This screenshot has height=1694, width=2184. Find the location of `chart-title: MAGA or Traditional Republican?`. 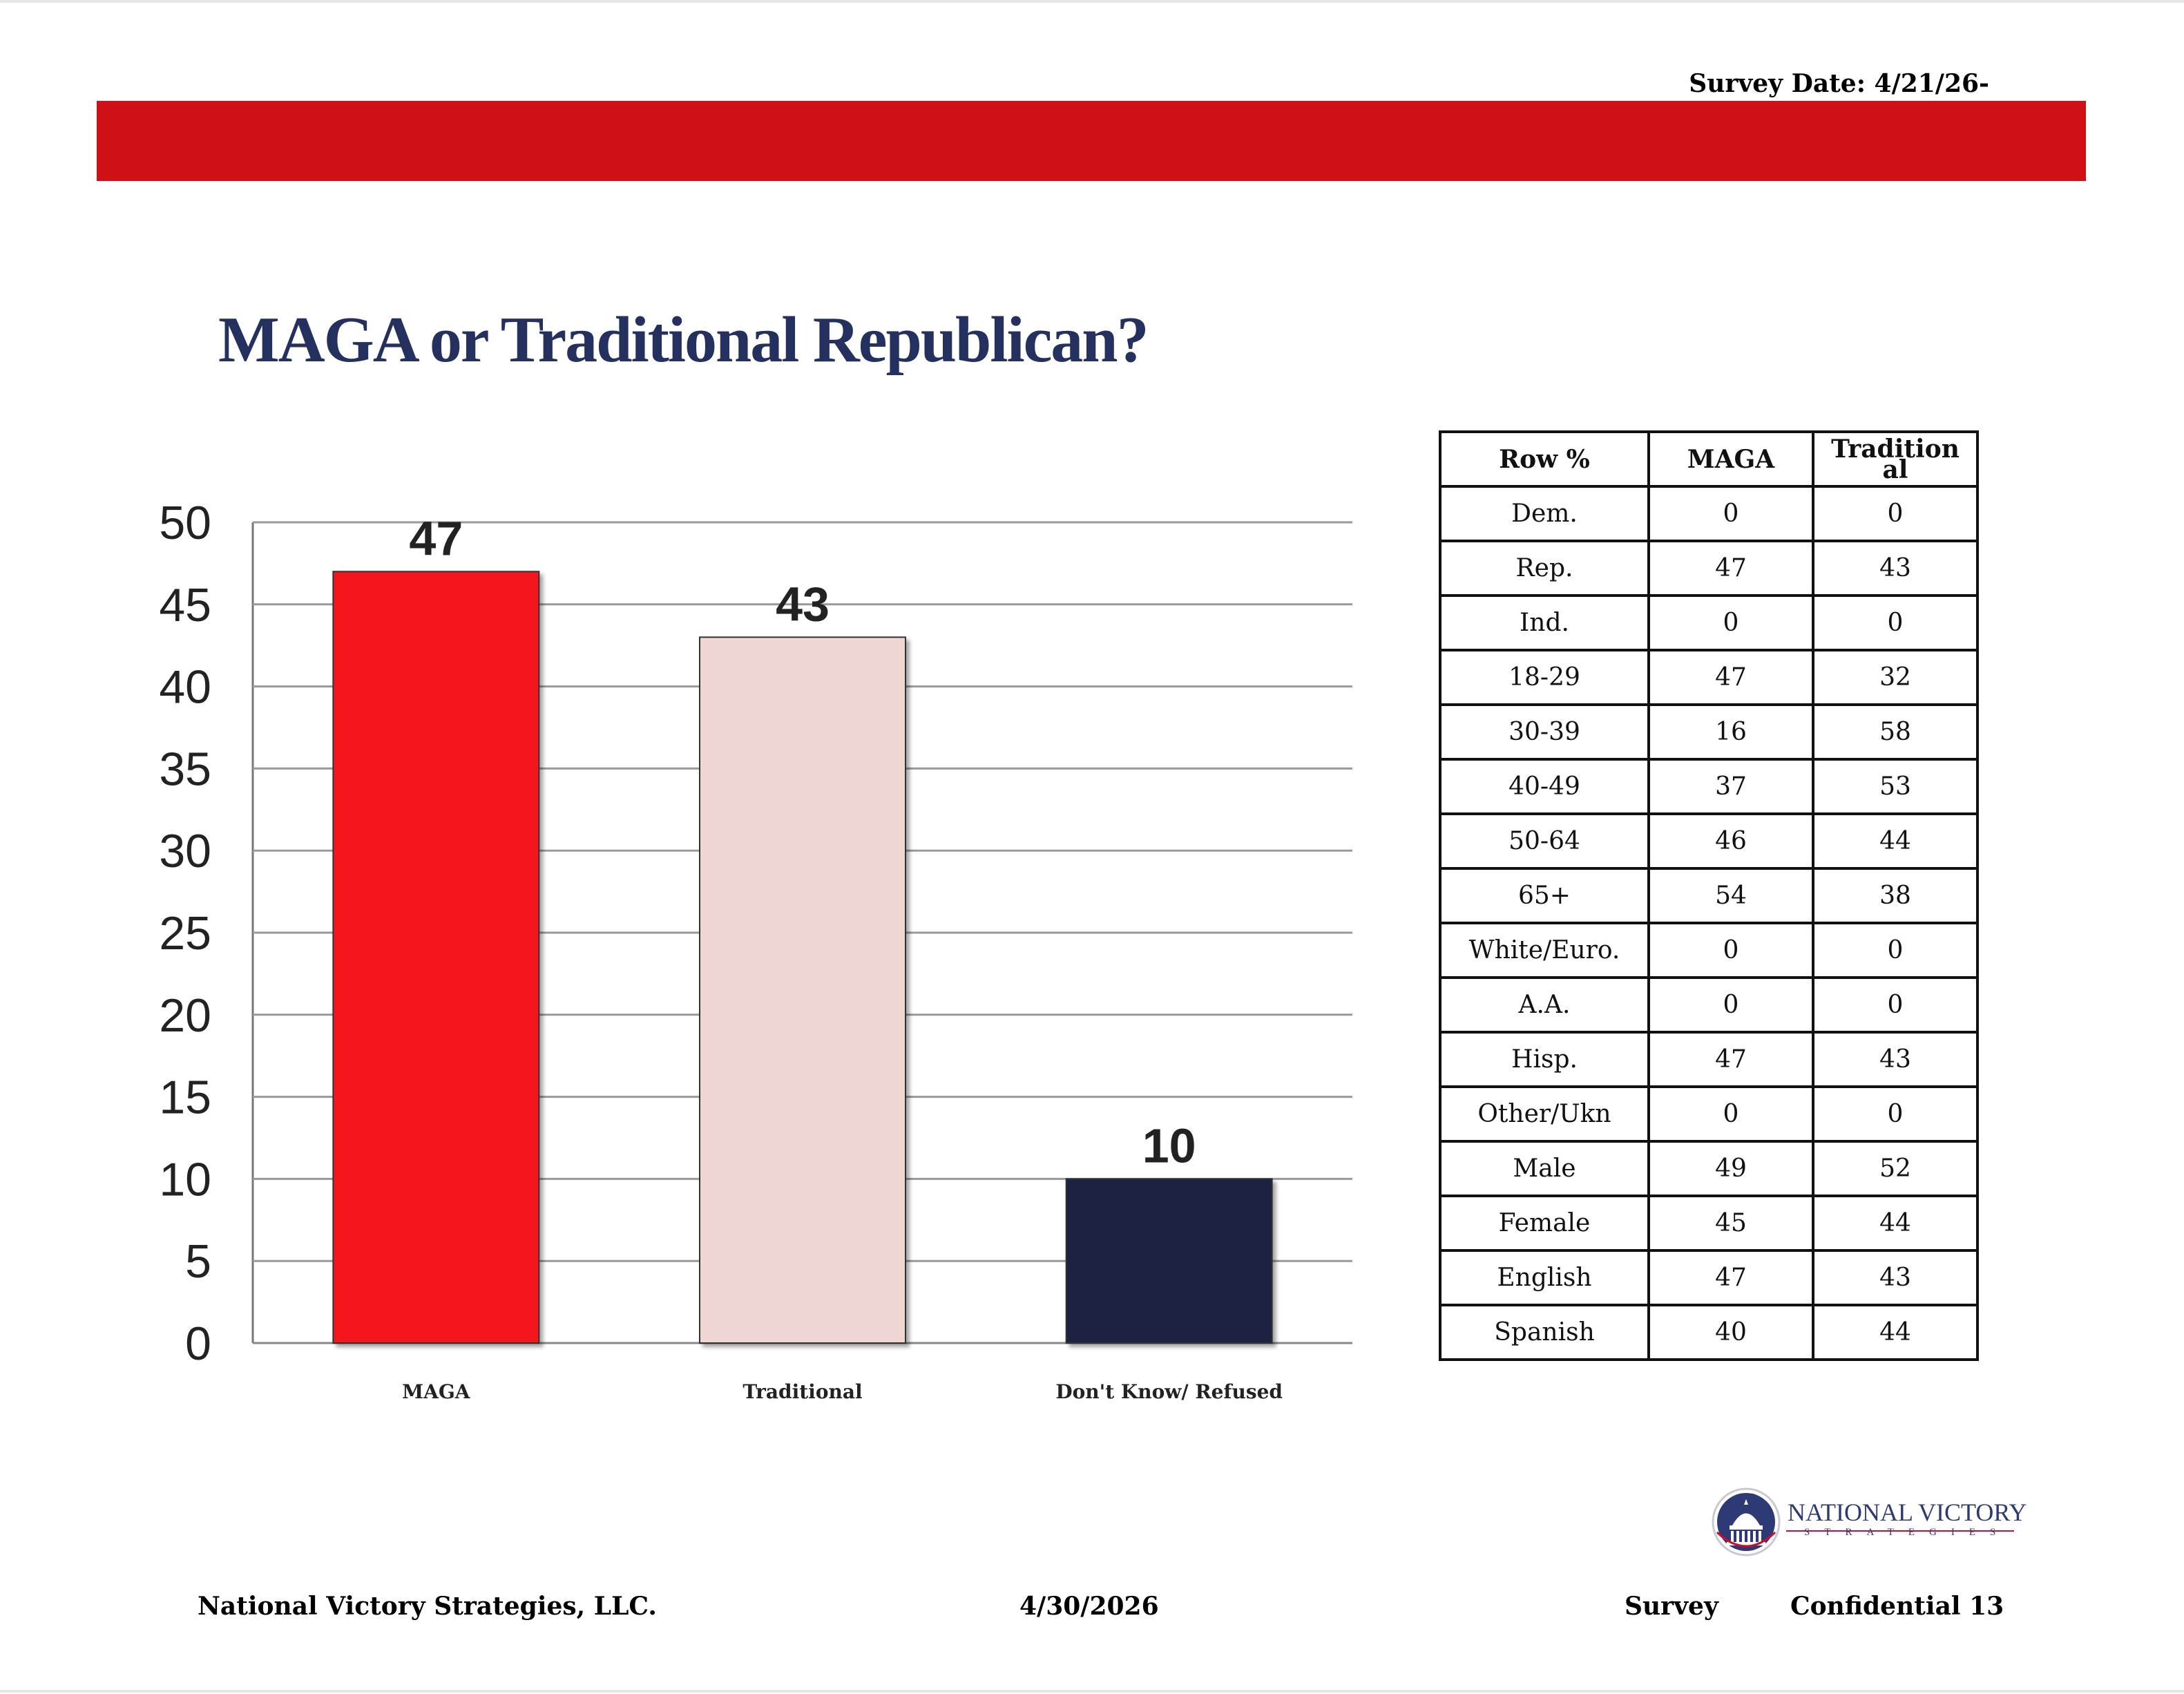

chart-title: MAGA or Traditional Republican? is located at coordinates (683, 340).